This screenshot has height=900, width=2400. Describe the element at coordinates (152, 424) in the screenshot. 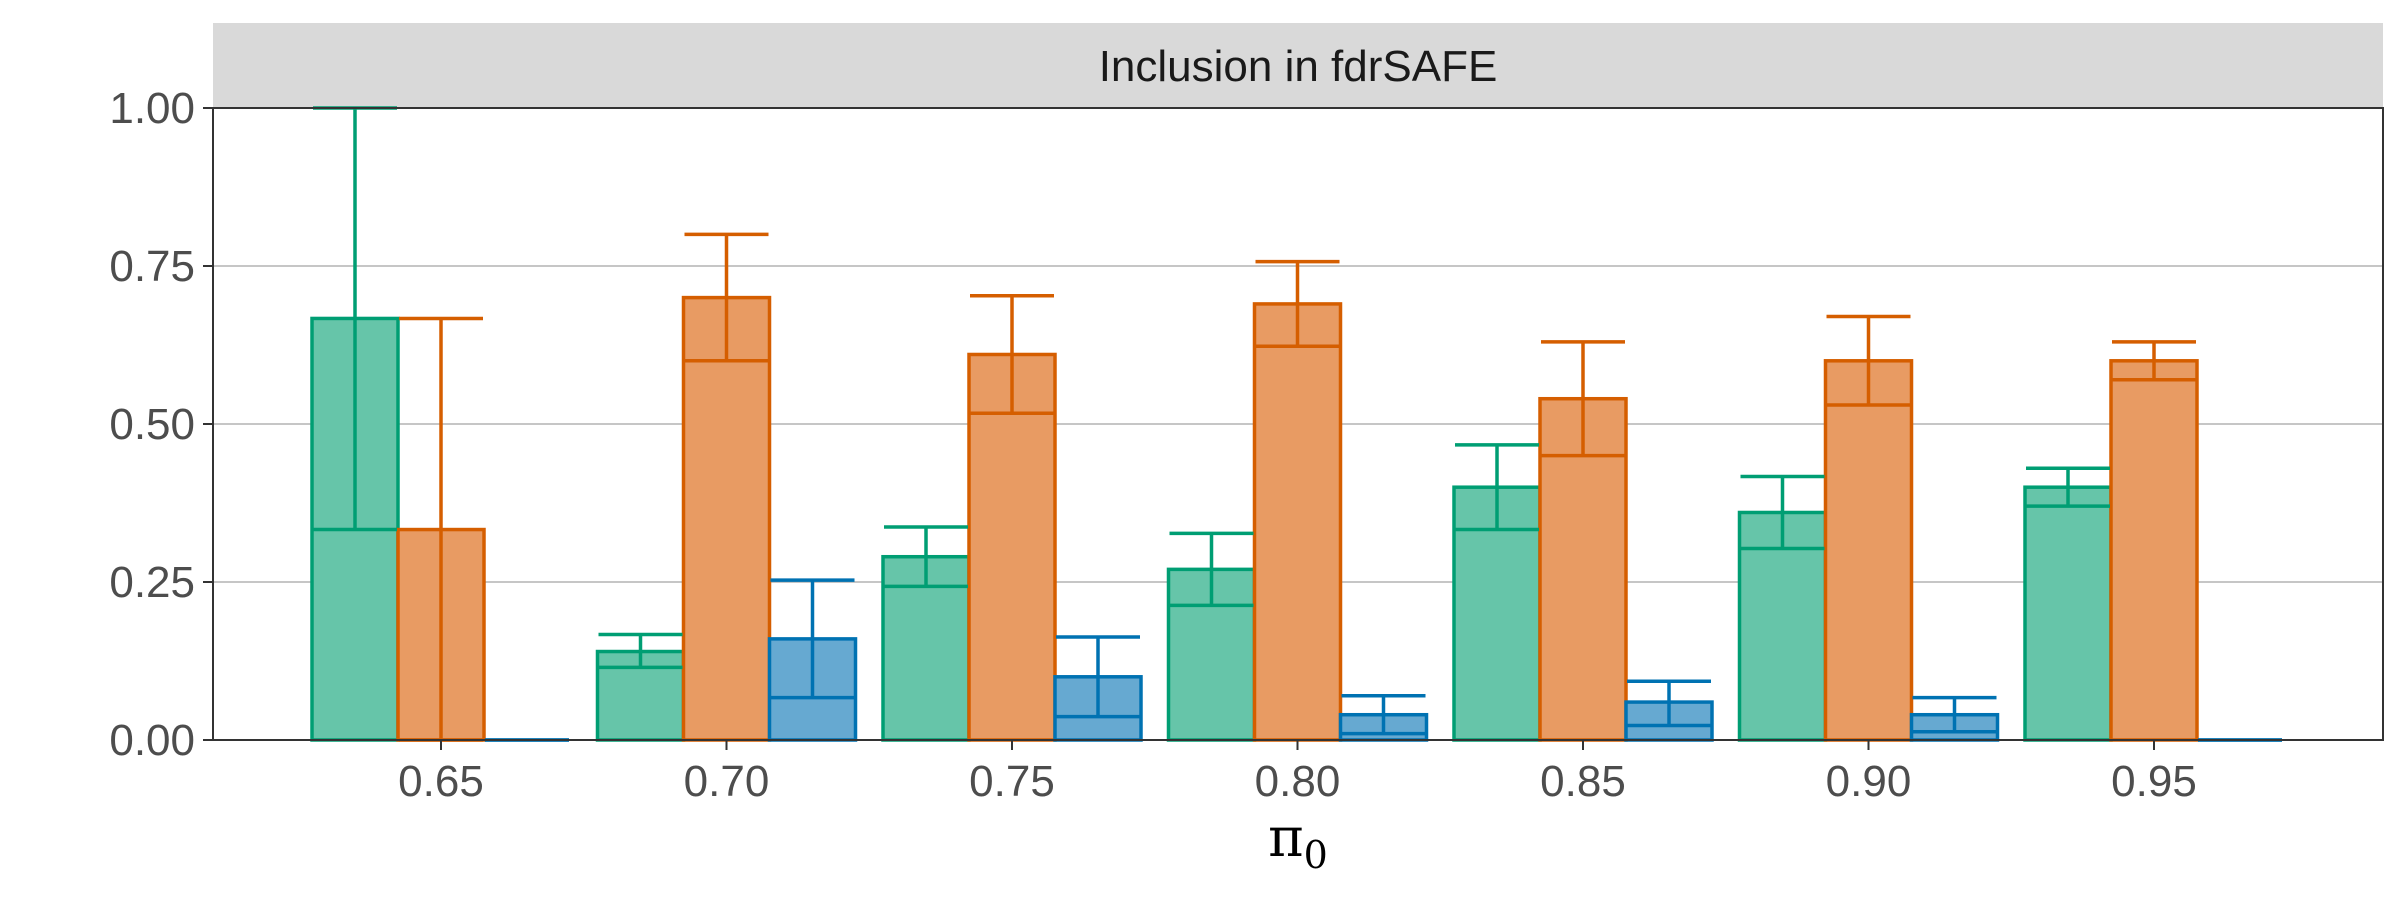

I see `y-tick-label: 0.50` at that location.